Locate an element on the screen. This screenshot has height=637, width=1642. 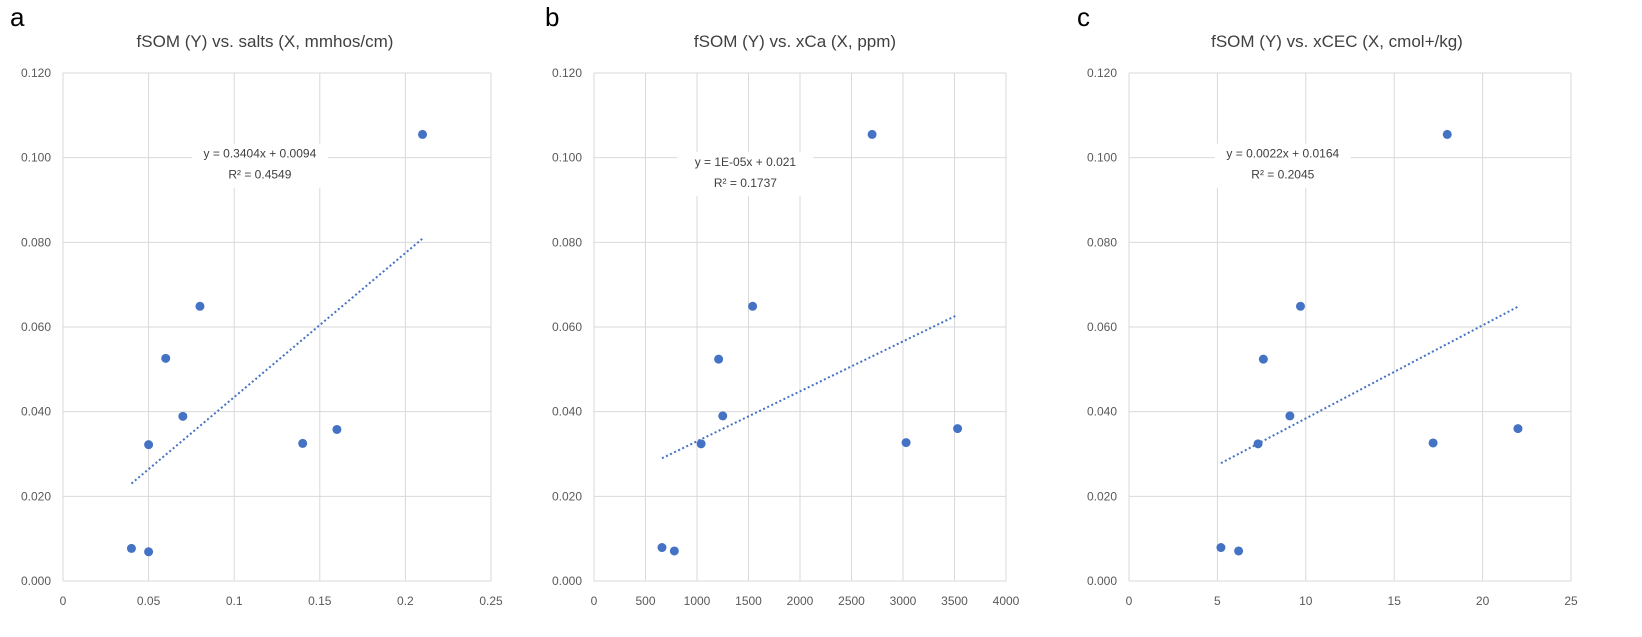
x-tick-label: 1500 is located at coordinates (748, 601).